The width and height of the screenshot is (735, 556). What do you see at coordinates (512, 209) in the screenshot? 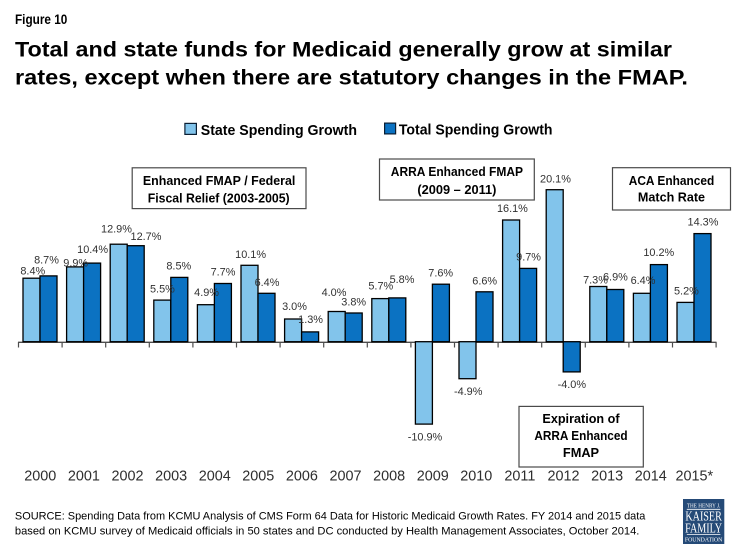
I see `svg-text: 16.1%` at bounding box center [512, 209].